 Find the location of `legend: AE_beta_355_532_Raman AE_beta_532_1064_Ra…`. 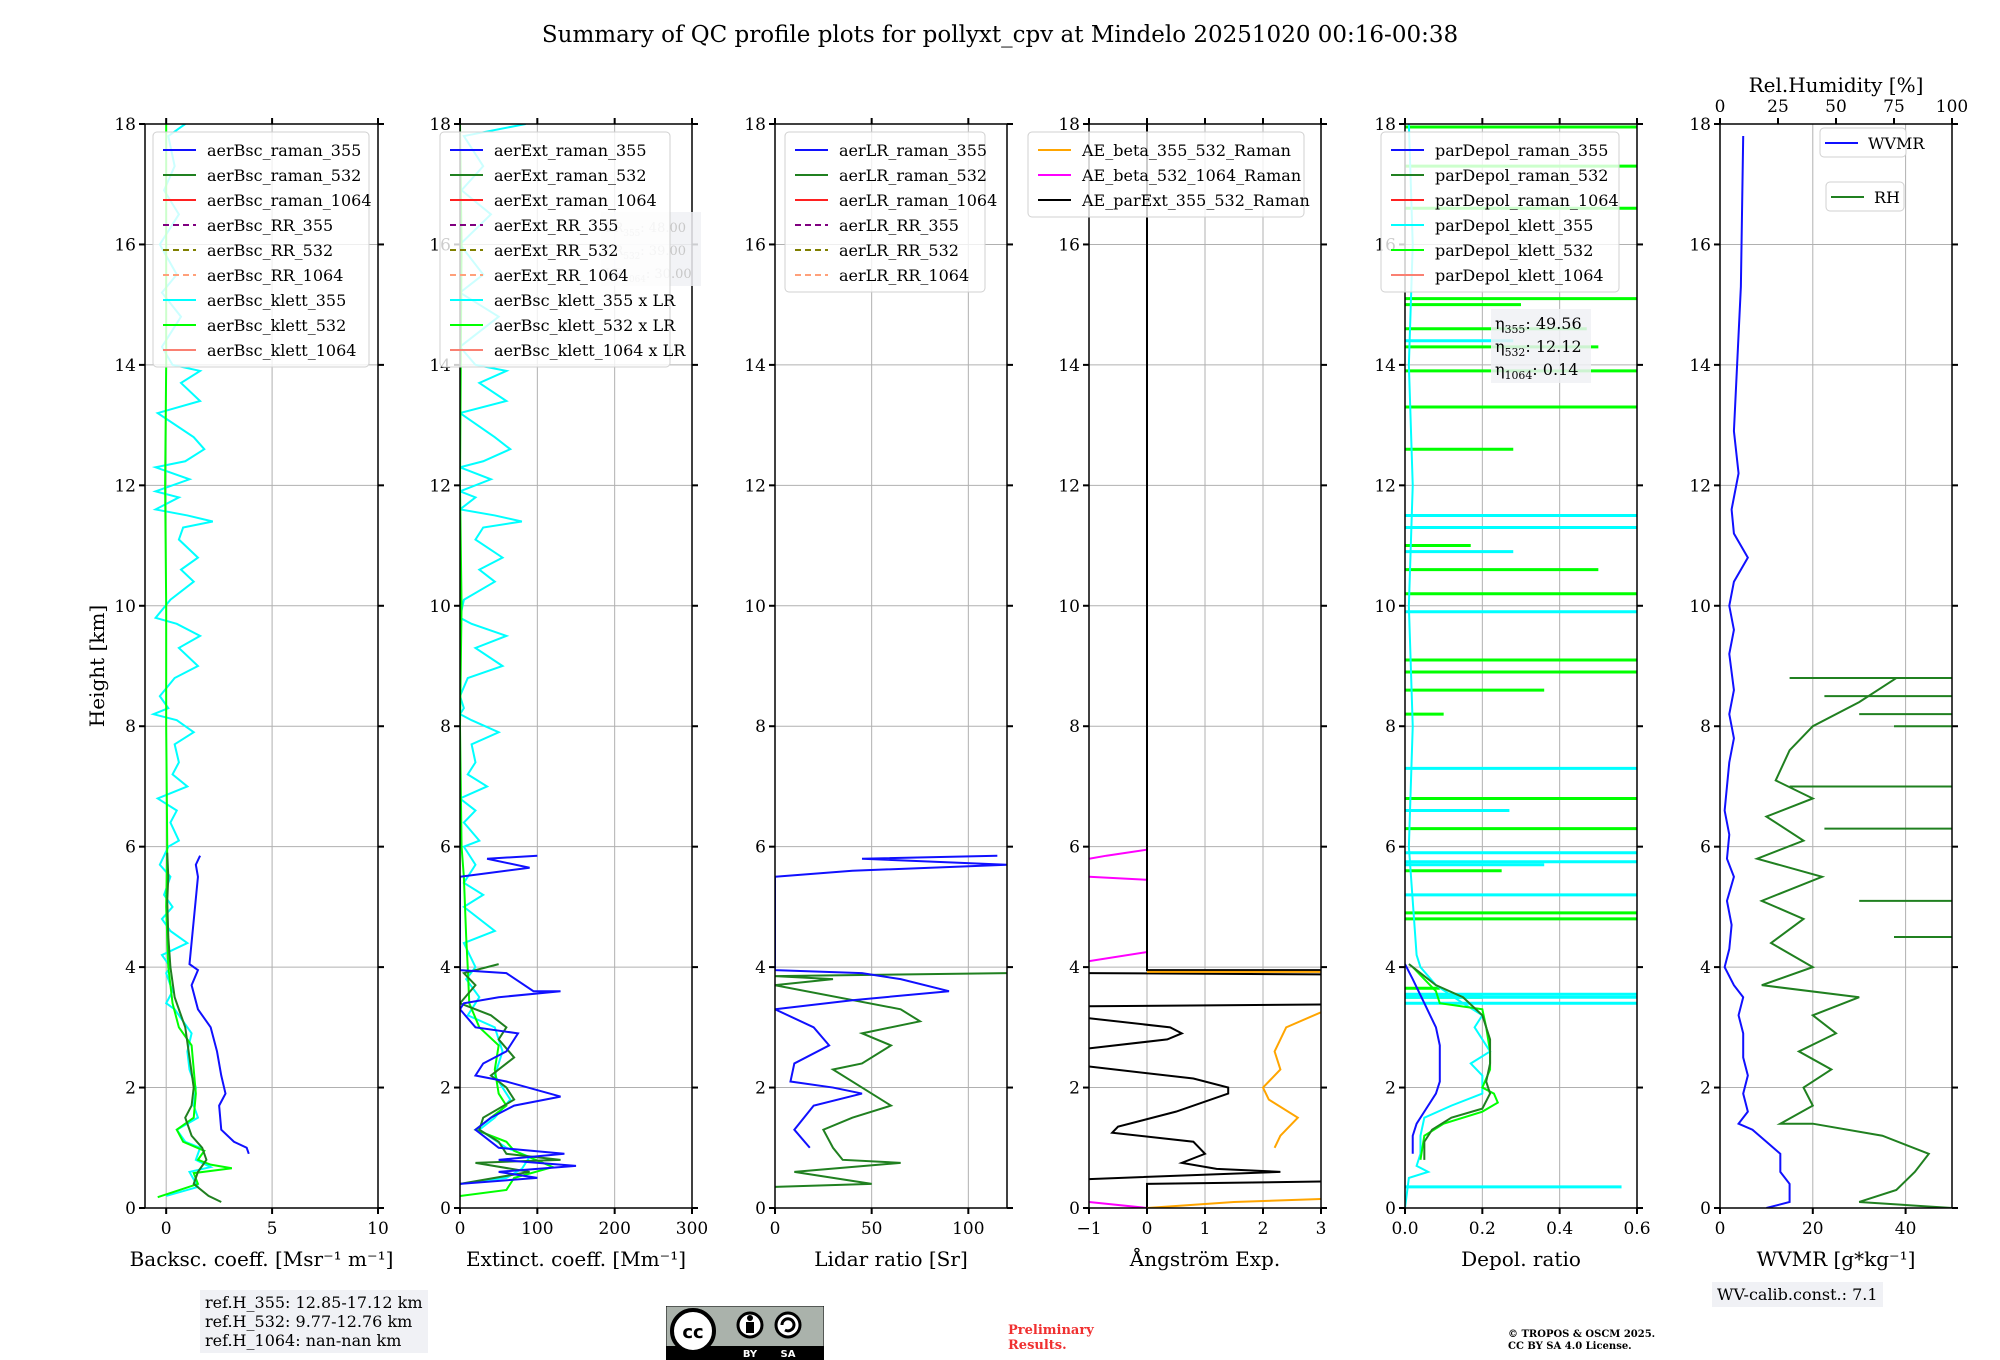

legend: AE_beta_355_532_Raman AE_beta_532_1064_Ra… is located at coordinates (1168, 174).